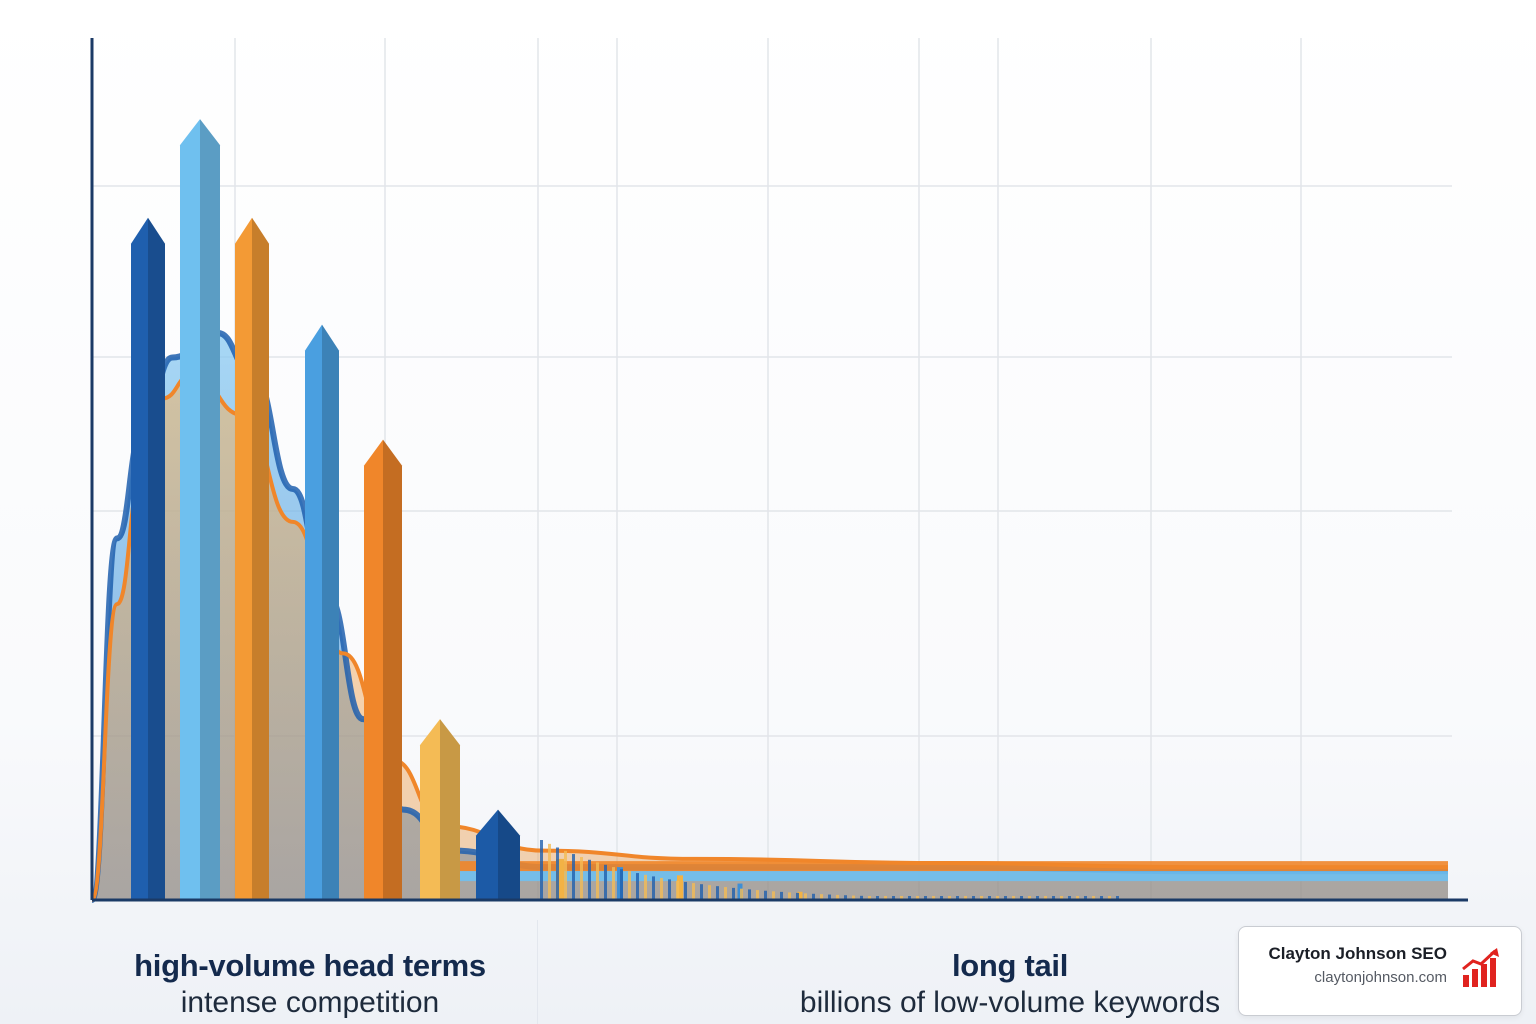  Describe the element at coordinates (1480, 967) in the screenshot. I see `rising-bar-chart-icon` at that location.